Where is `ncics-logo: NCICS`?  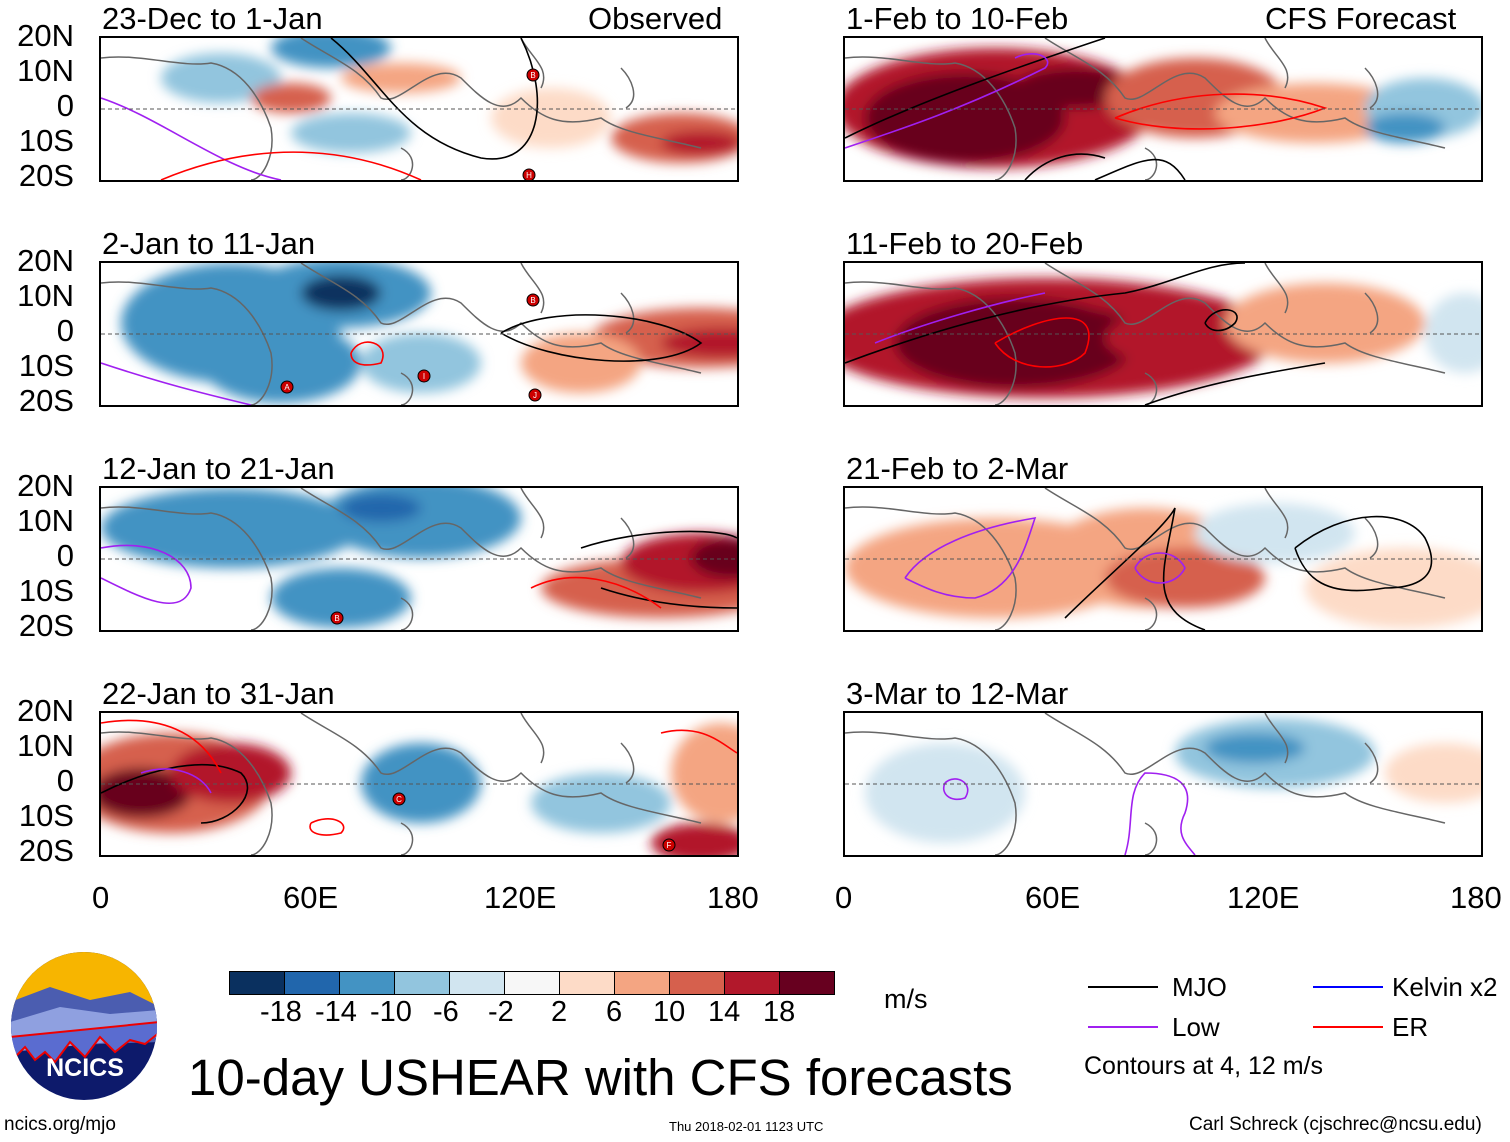
ncics-logo: NCICS is located at coordinates (84, 1026).